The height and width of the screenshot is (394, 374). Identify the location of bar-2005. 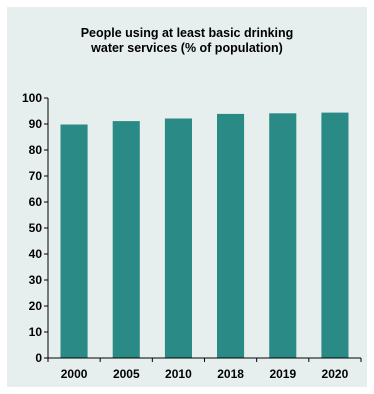
(126, 239).